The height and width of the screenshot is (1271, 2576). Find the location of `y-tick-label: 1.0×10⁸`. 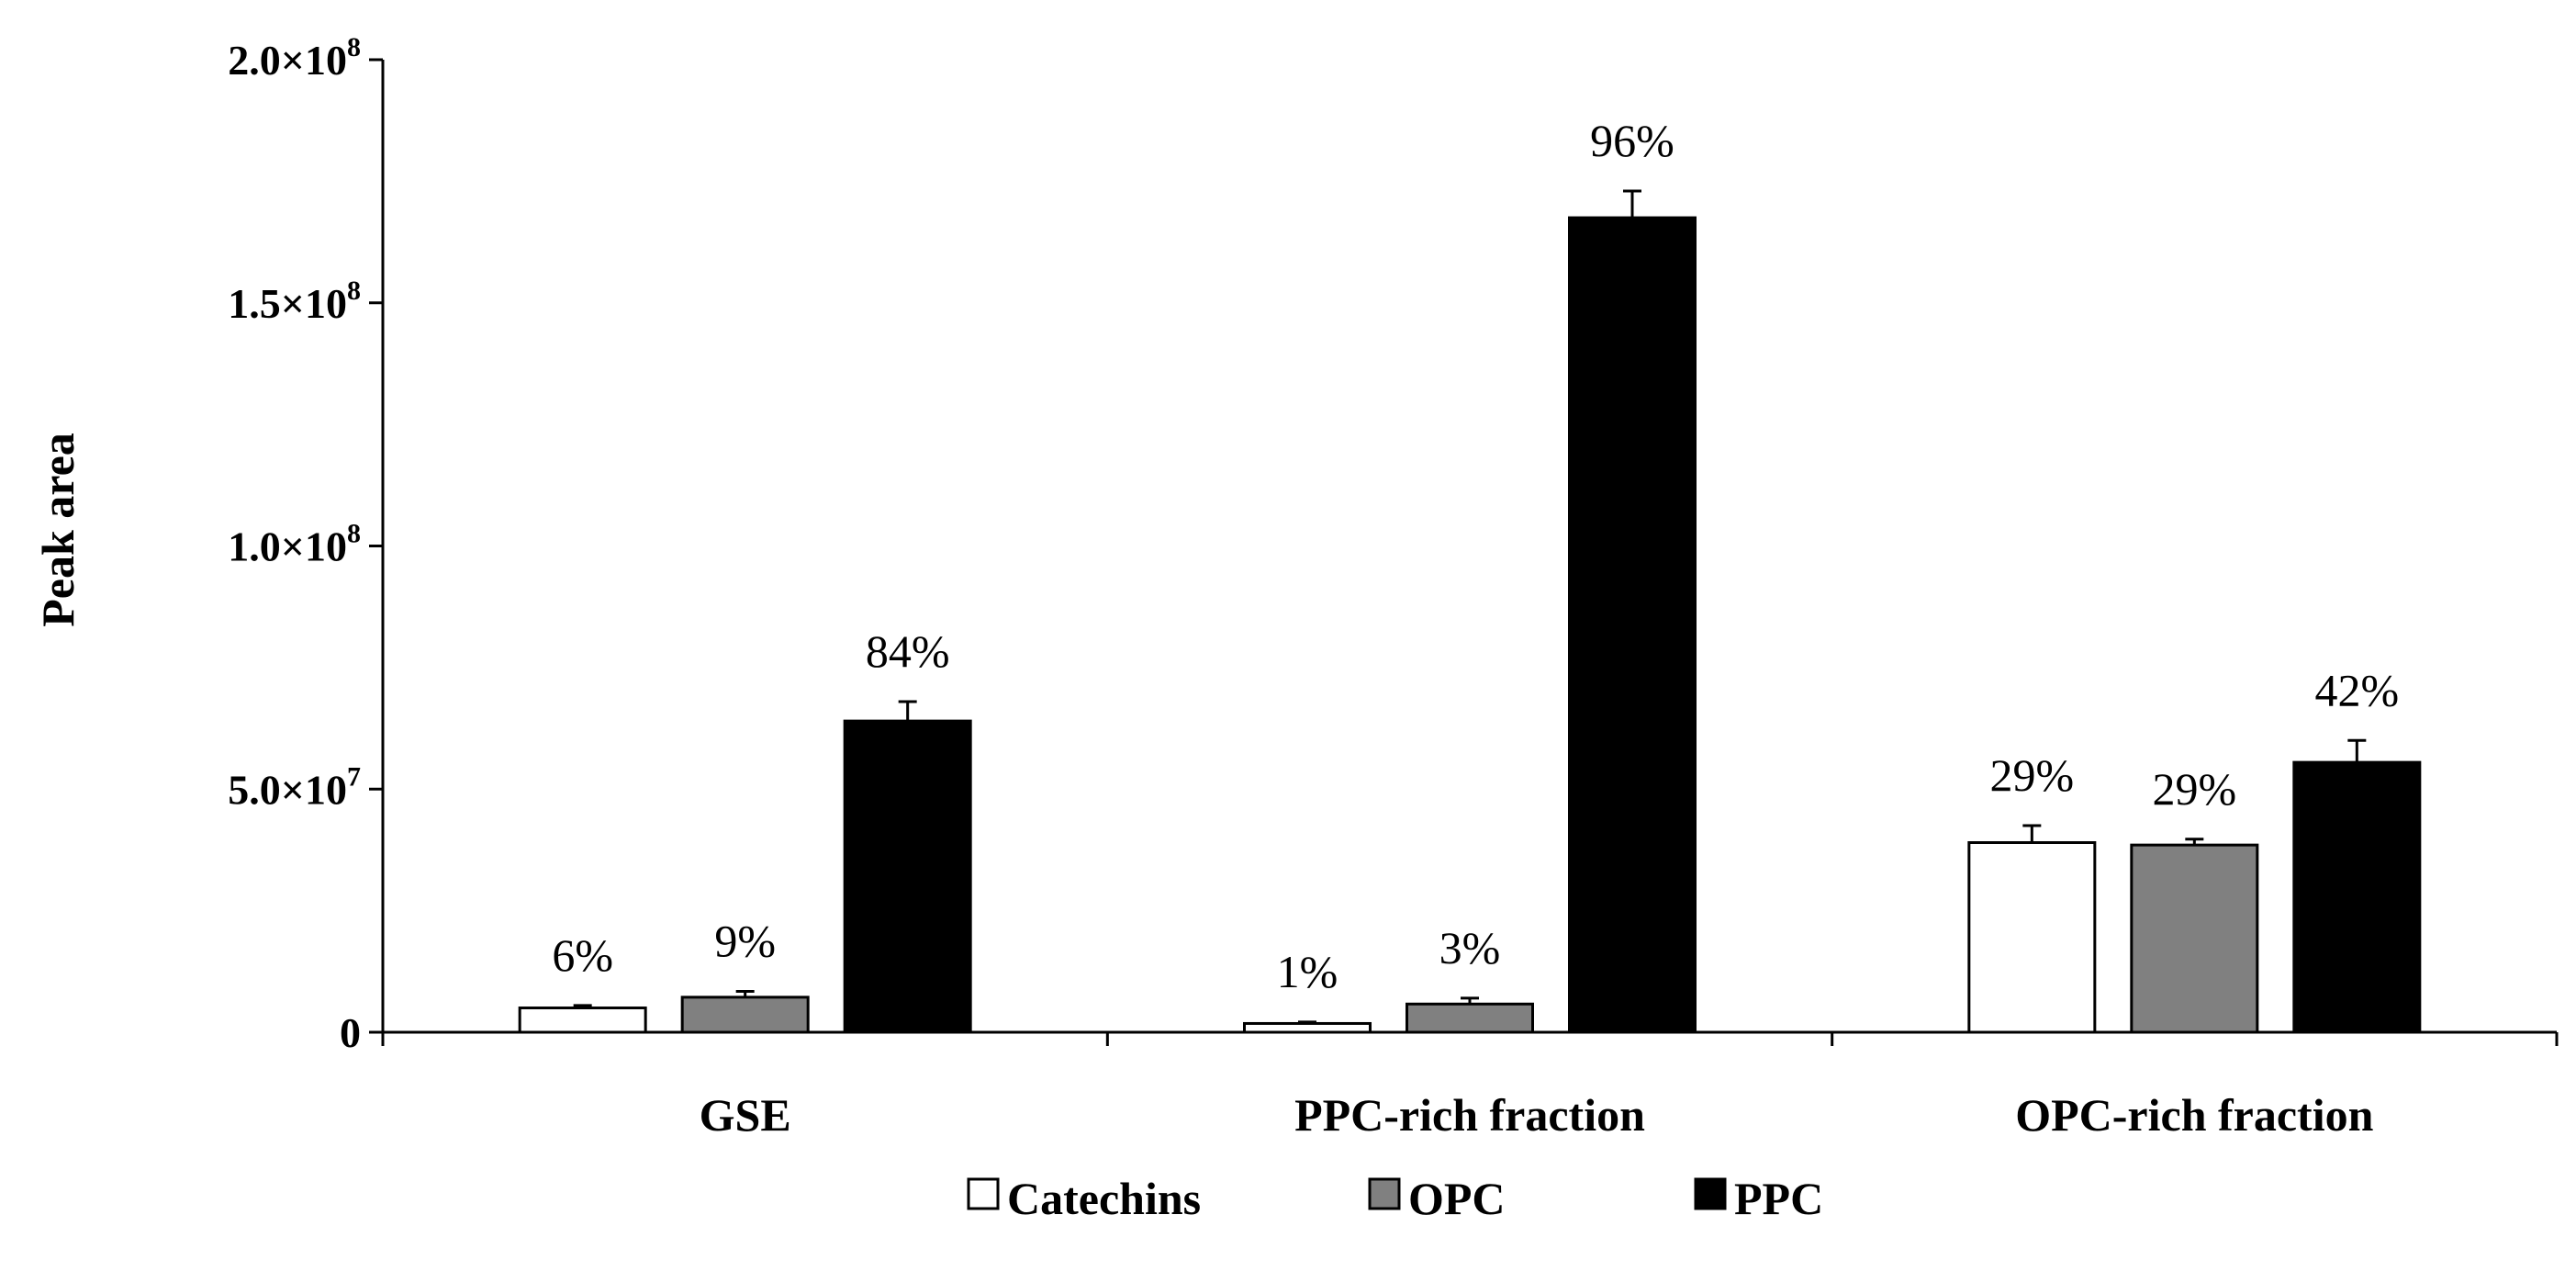

y-tick-label: 1.0×10⁸ is located at coordinates (294, 544).